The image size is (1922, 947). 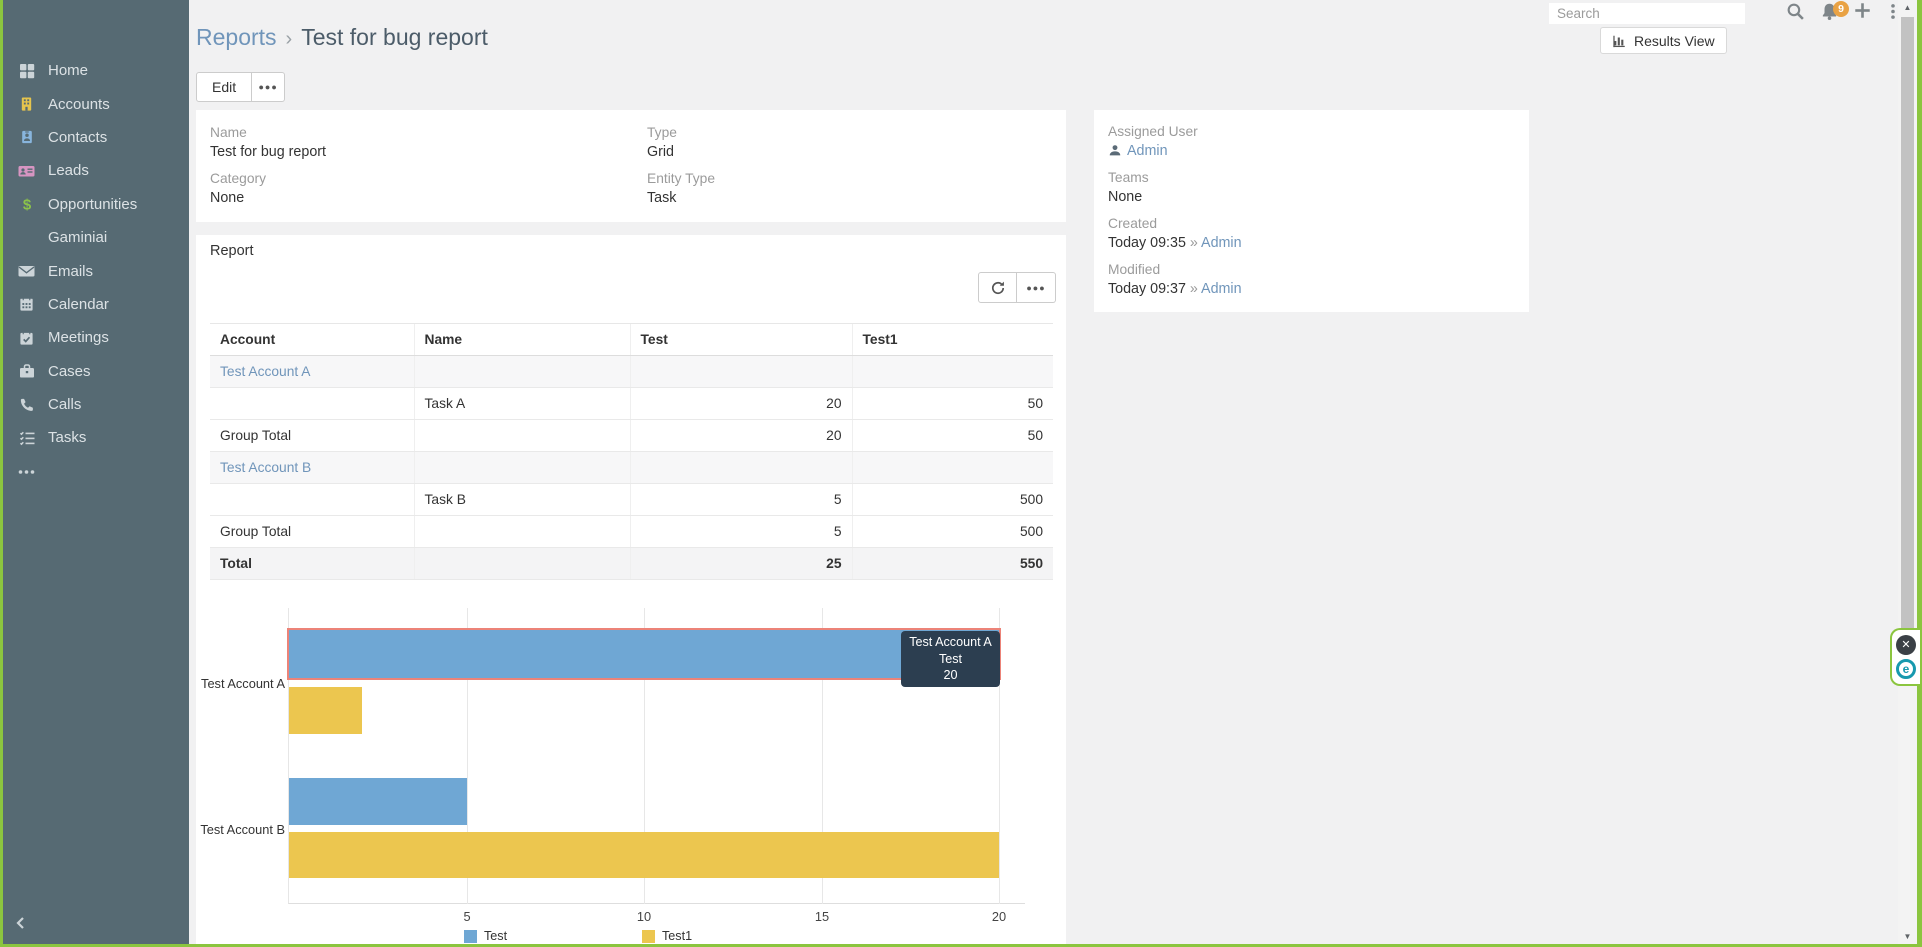 I want to click on sidebar-item-home: Home, so click(x=96, y=70).